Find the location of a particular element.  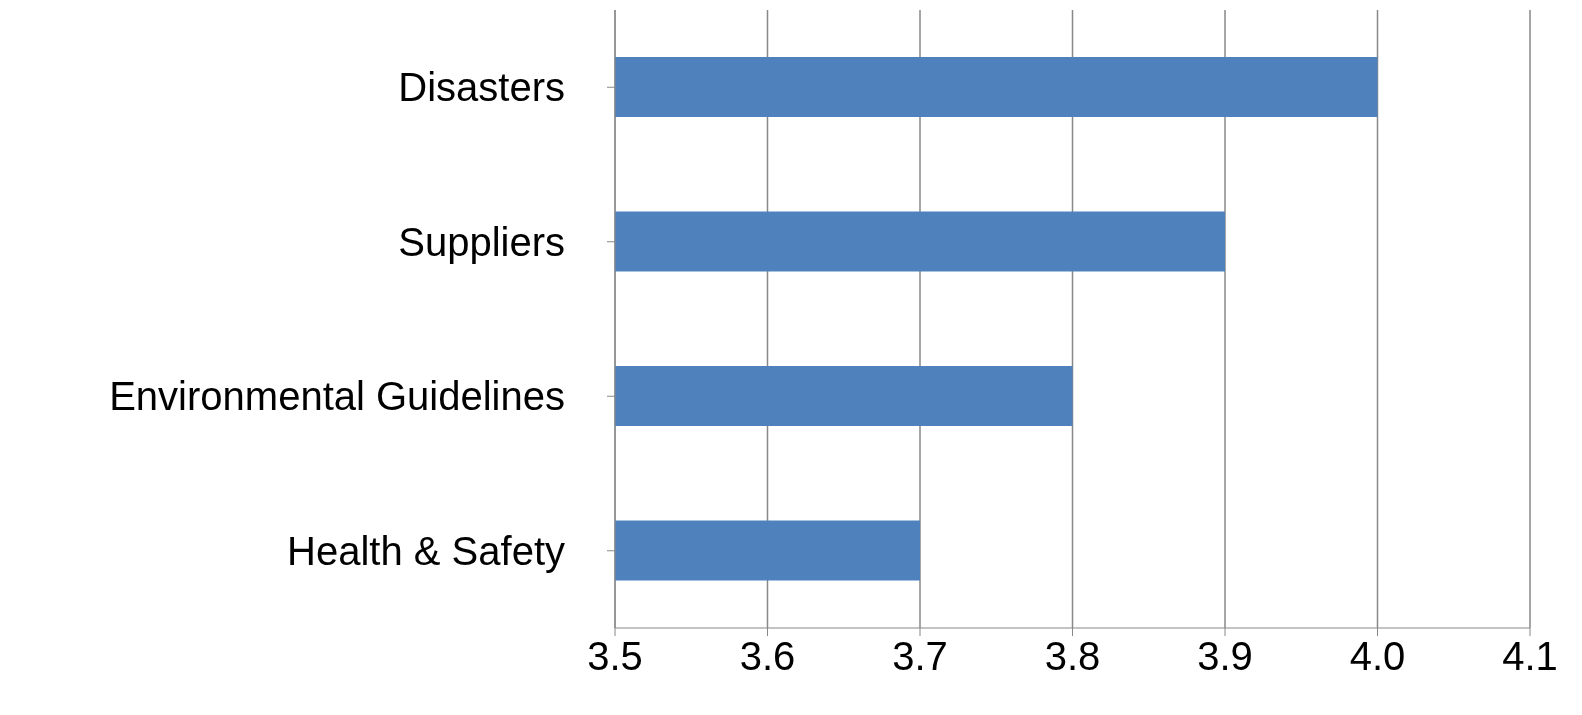

x-tick-label: 3.5 is located at coordinates (615, 656).